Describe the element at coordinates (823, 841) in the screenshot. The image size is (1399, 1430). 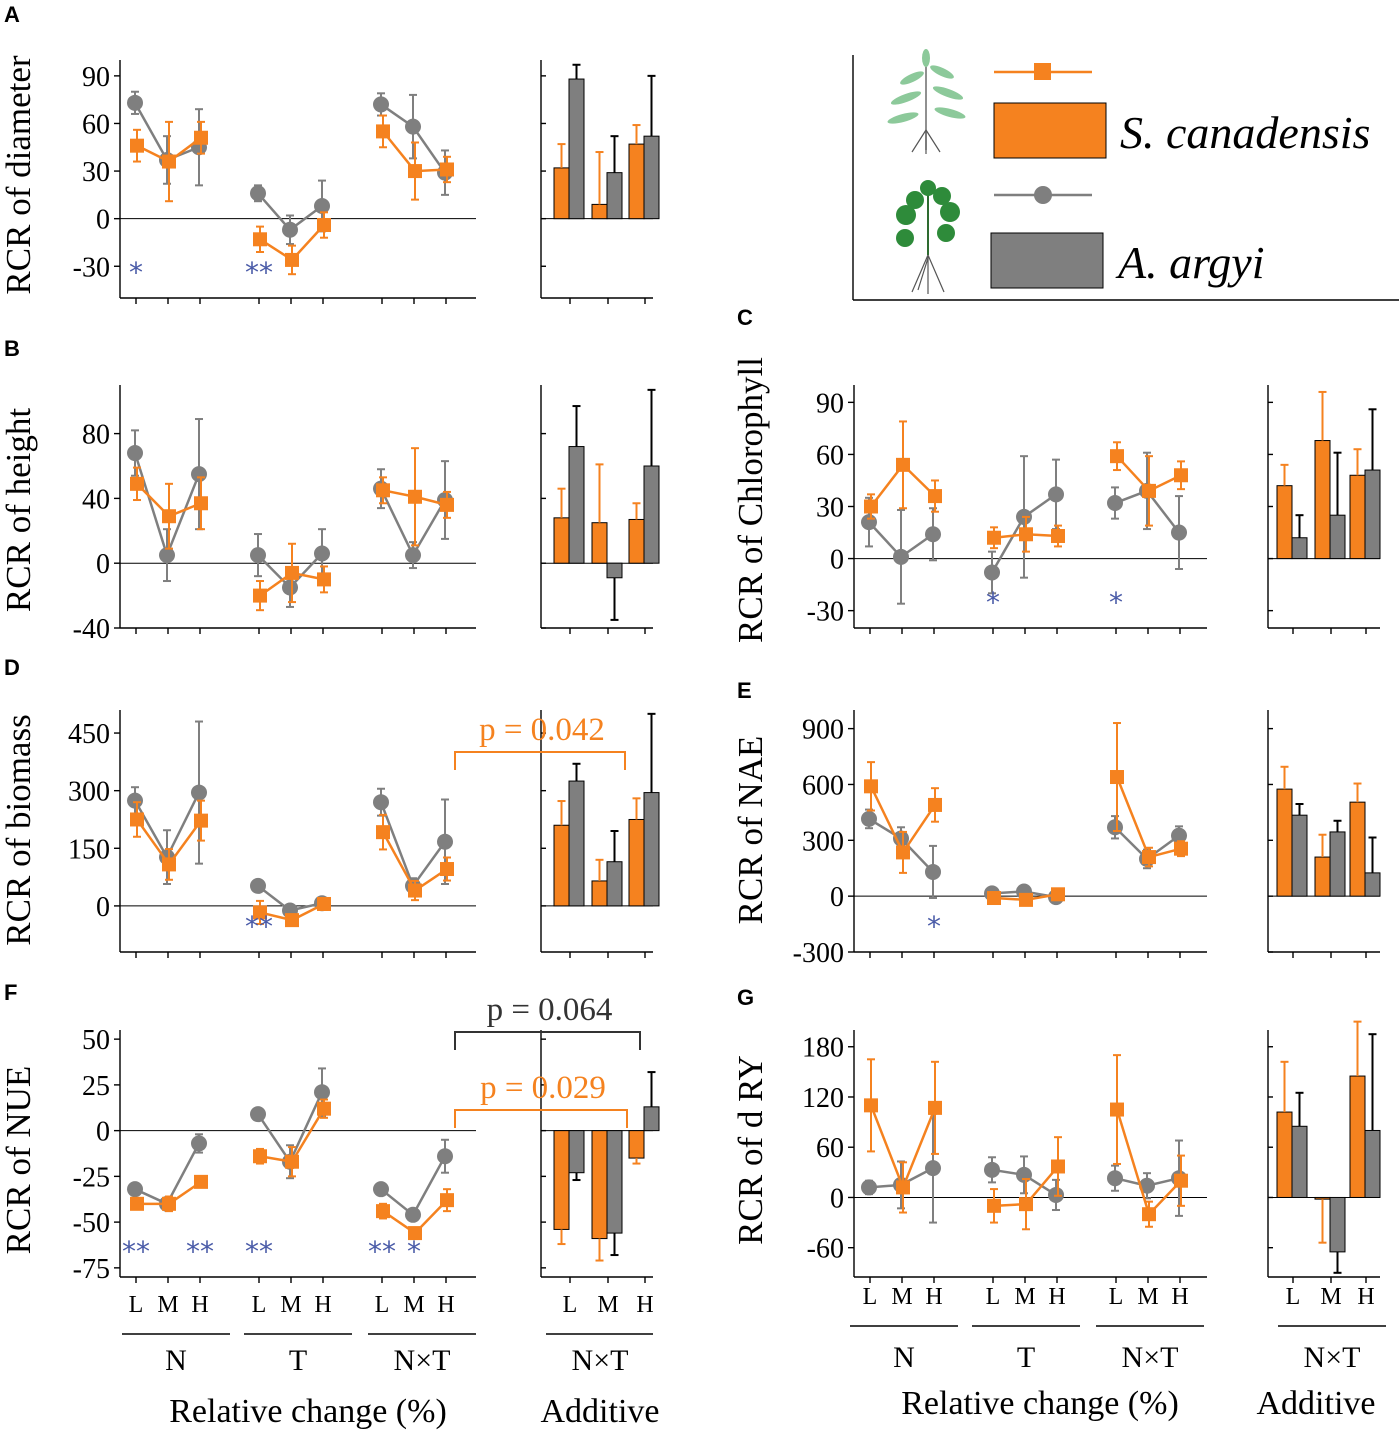
I see `y-tick-label: 300` at that location.